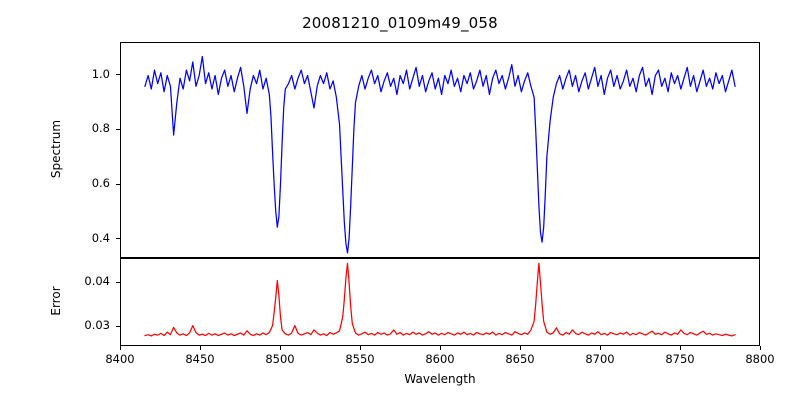  What do you see at coordinates (100, 183) in the screenshot?
I see `spectrum-y-tick-label: 0.6` at bounding box center [100, 183].